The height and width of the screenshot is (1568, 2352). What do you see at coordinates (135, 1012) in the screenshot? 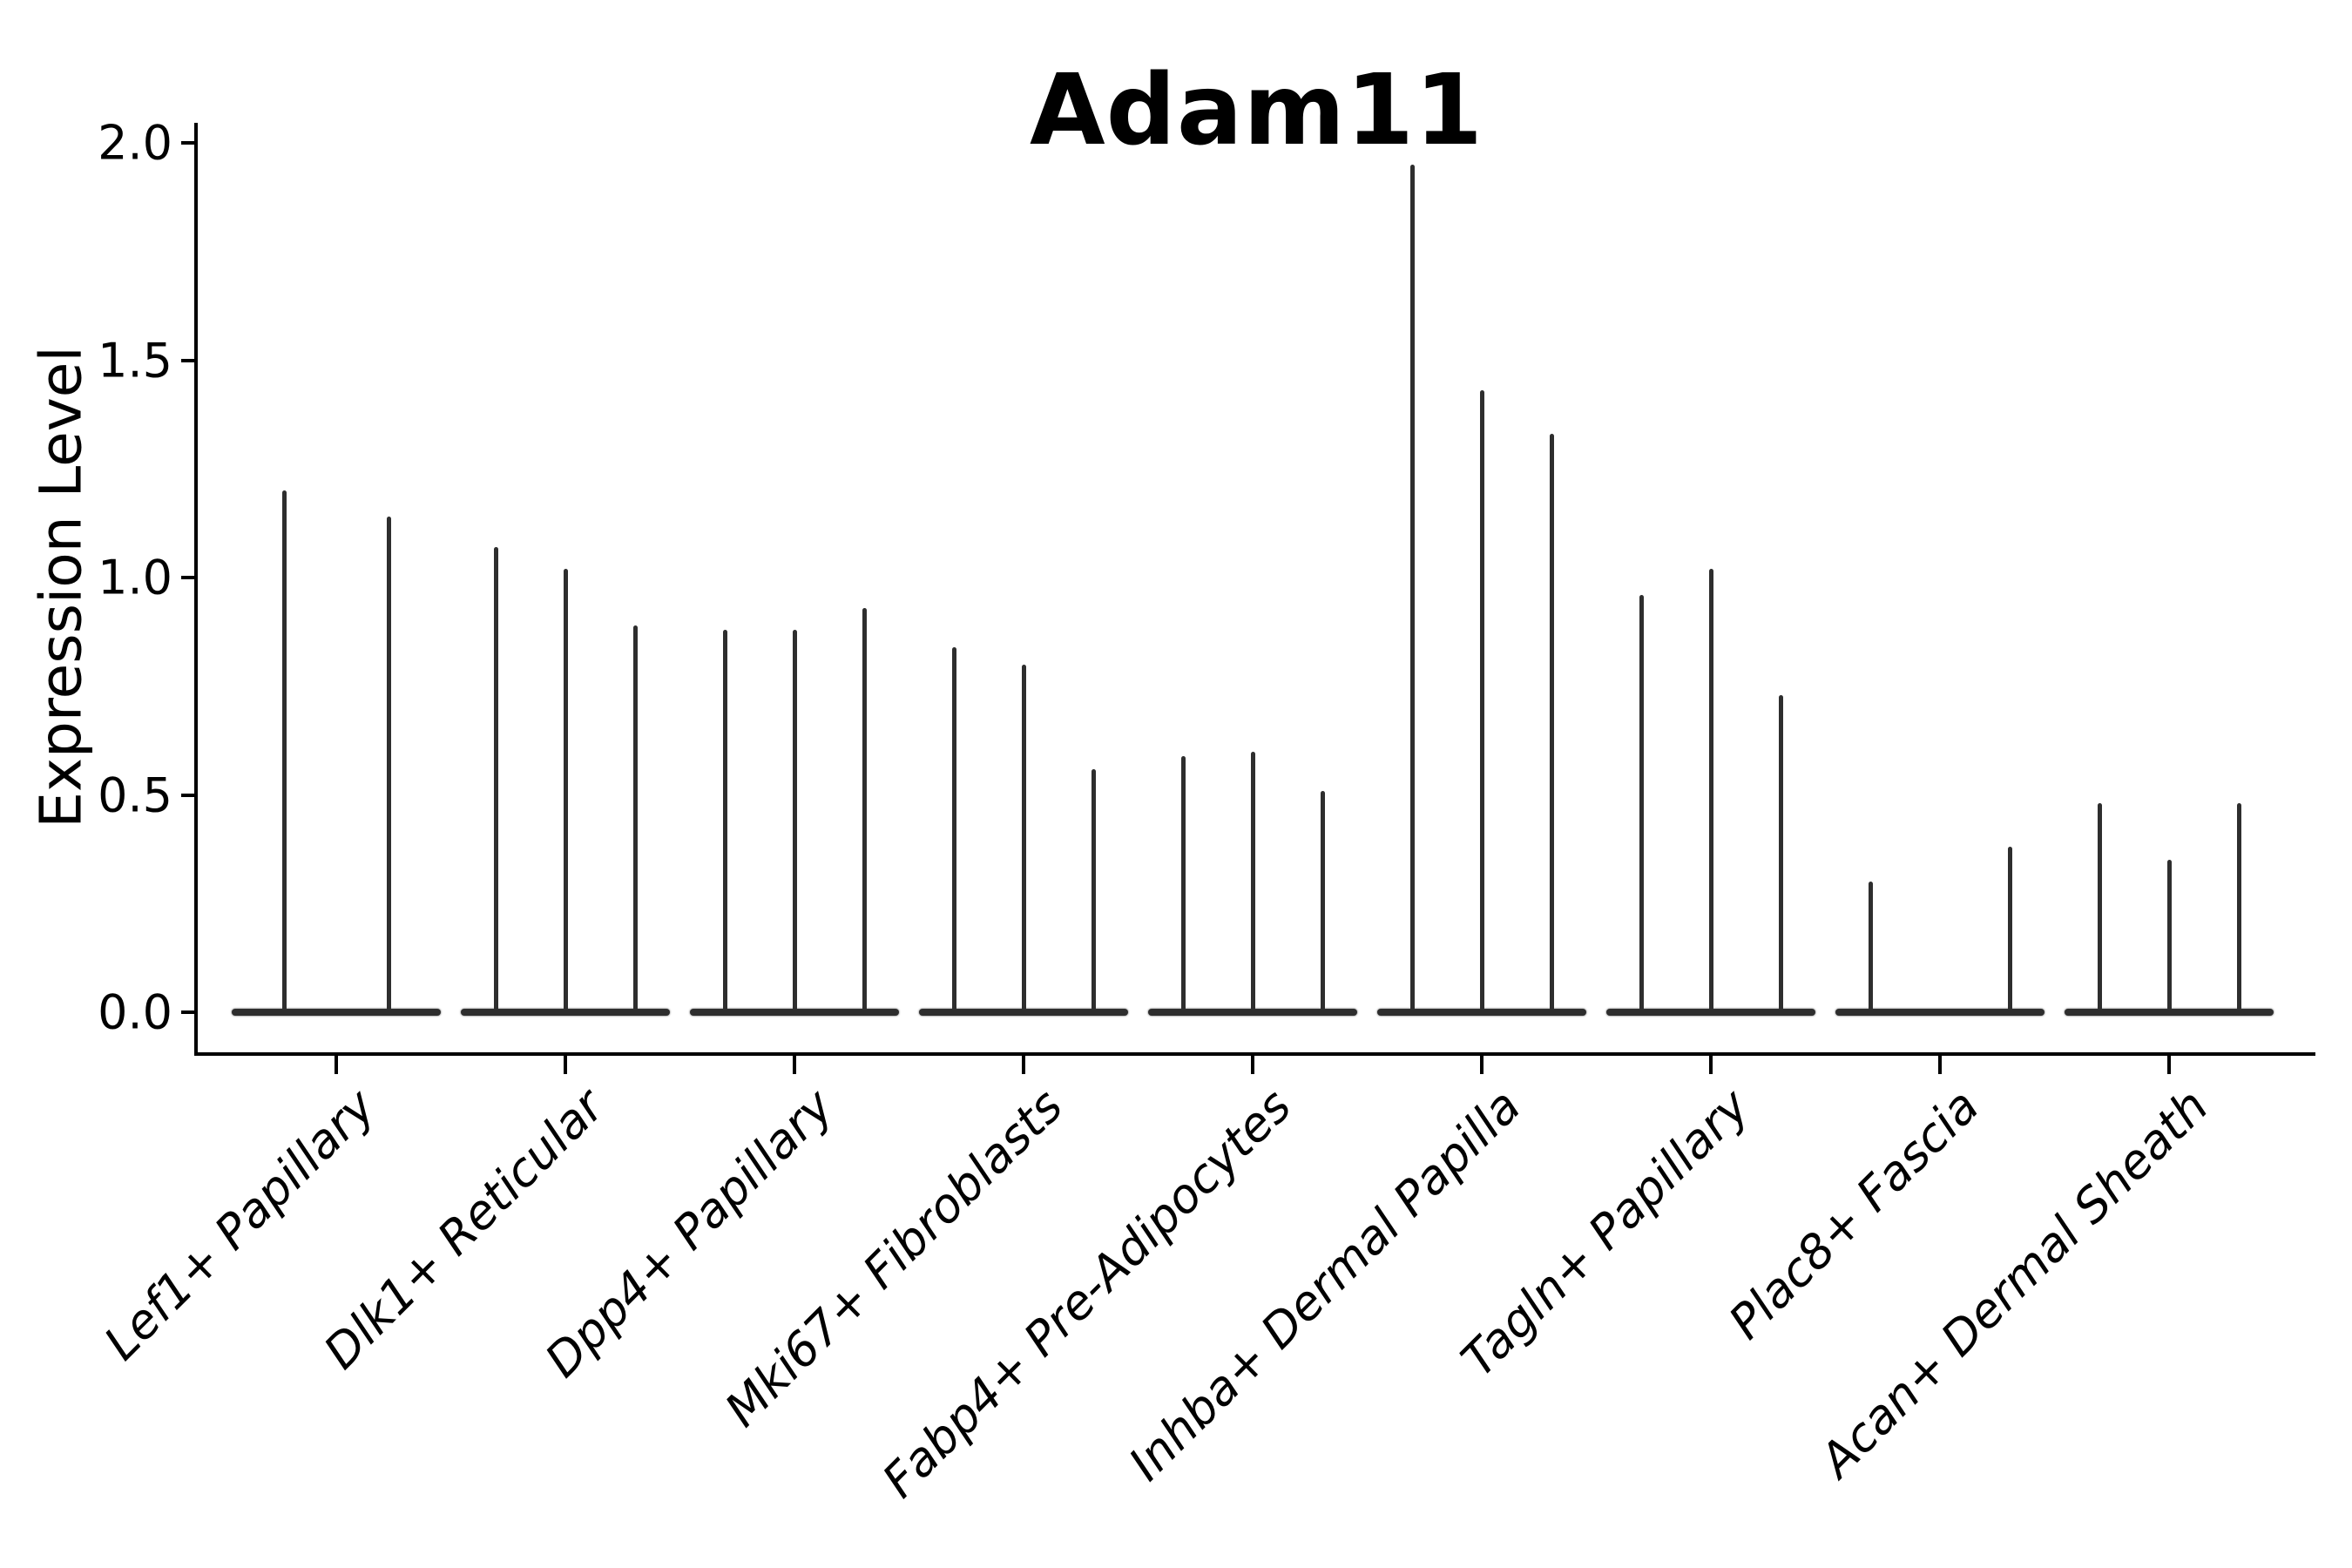
I see `y-tick-label: 0.0` at bounding box center [135, 1012].